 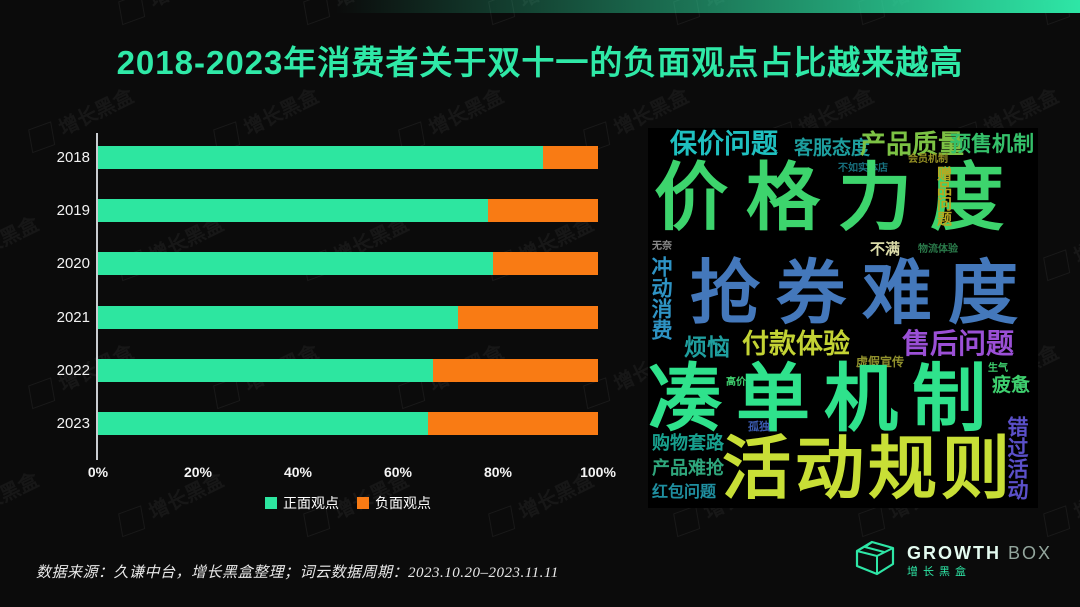 I want to click on x-tick-label: 80%, so click(x=498, y=472).